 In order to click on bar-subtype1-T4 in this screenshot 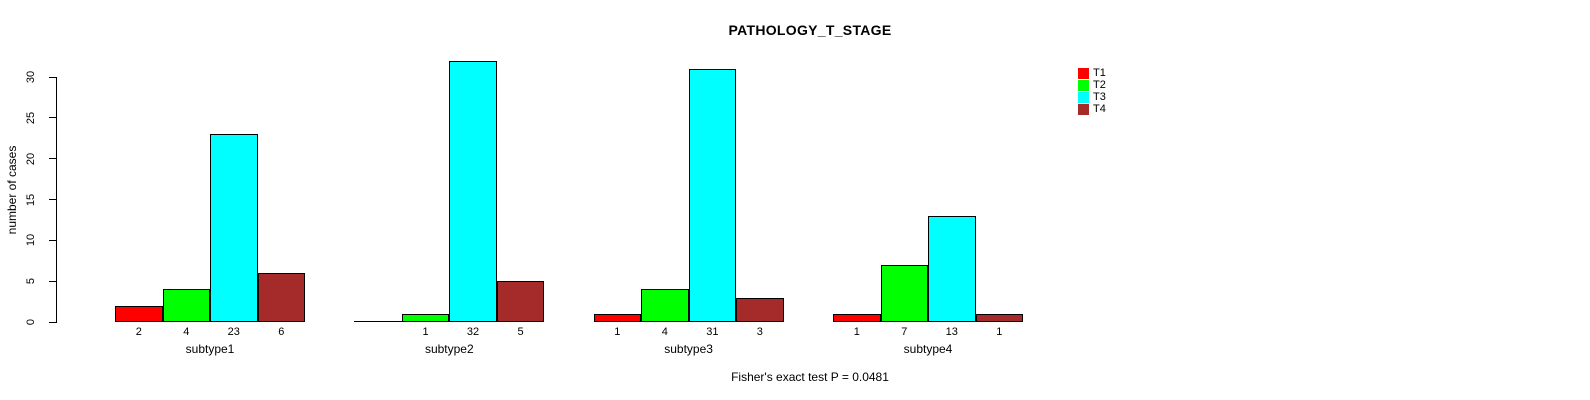, I will do `click(281, 297)`.